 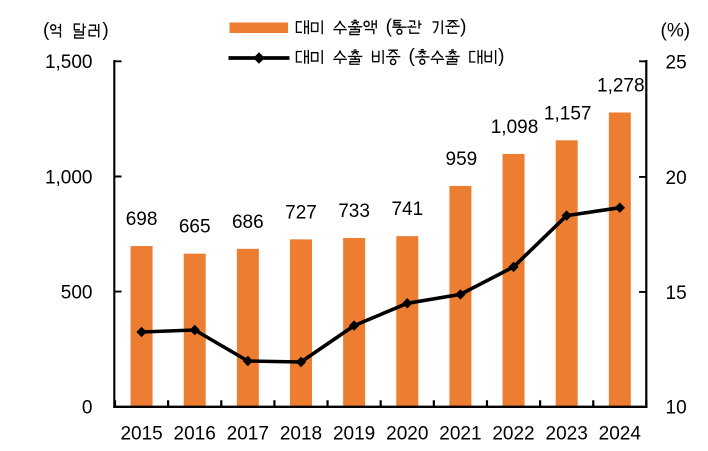 What do you see at coordinates (142, 219) in the screenshot?
I see `svg-text: 698` at bounding box center [142, 219].